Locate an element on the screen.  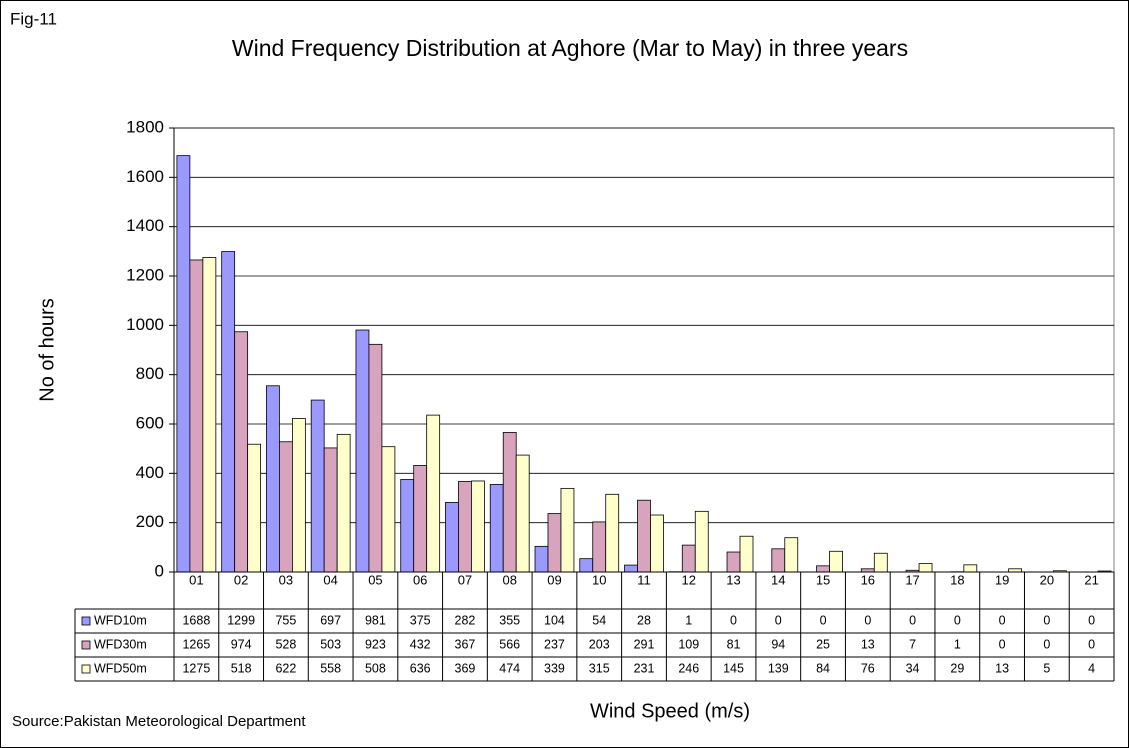
x-tick-label: 15 is located at coordinates (823, 579).